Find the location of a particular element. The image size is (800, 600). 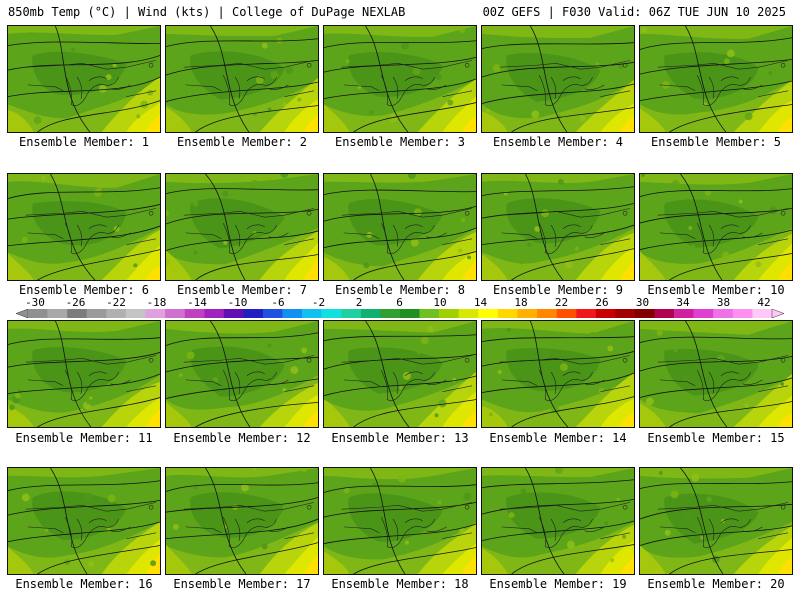

ensemble-member-caption: Ensemble Member: 16 is located at coordinates (84, 584).